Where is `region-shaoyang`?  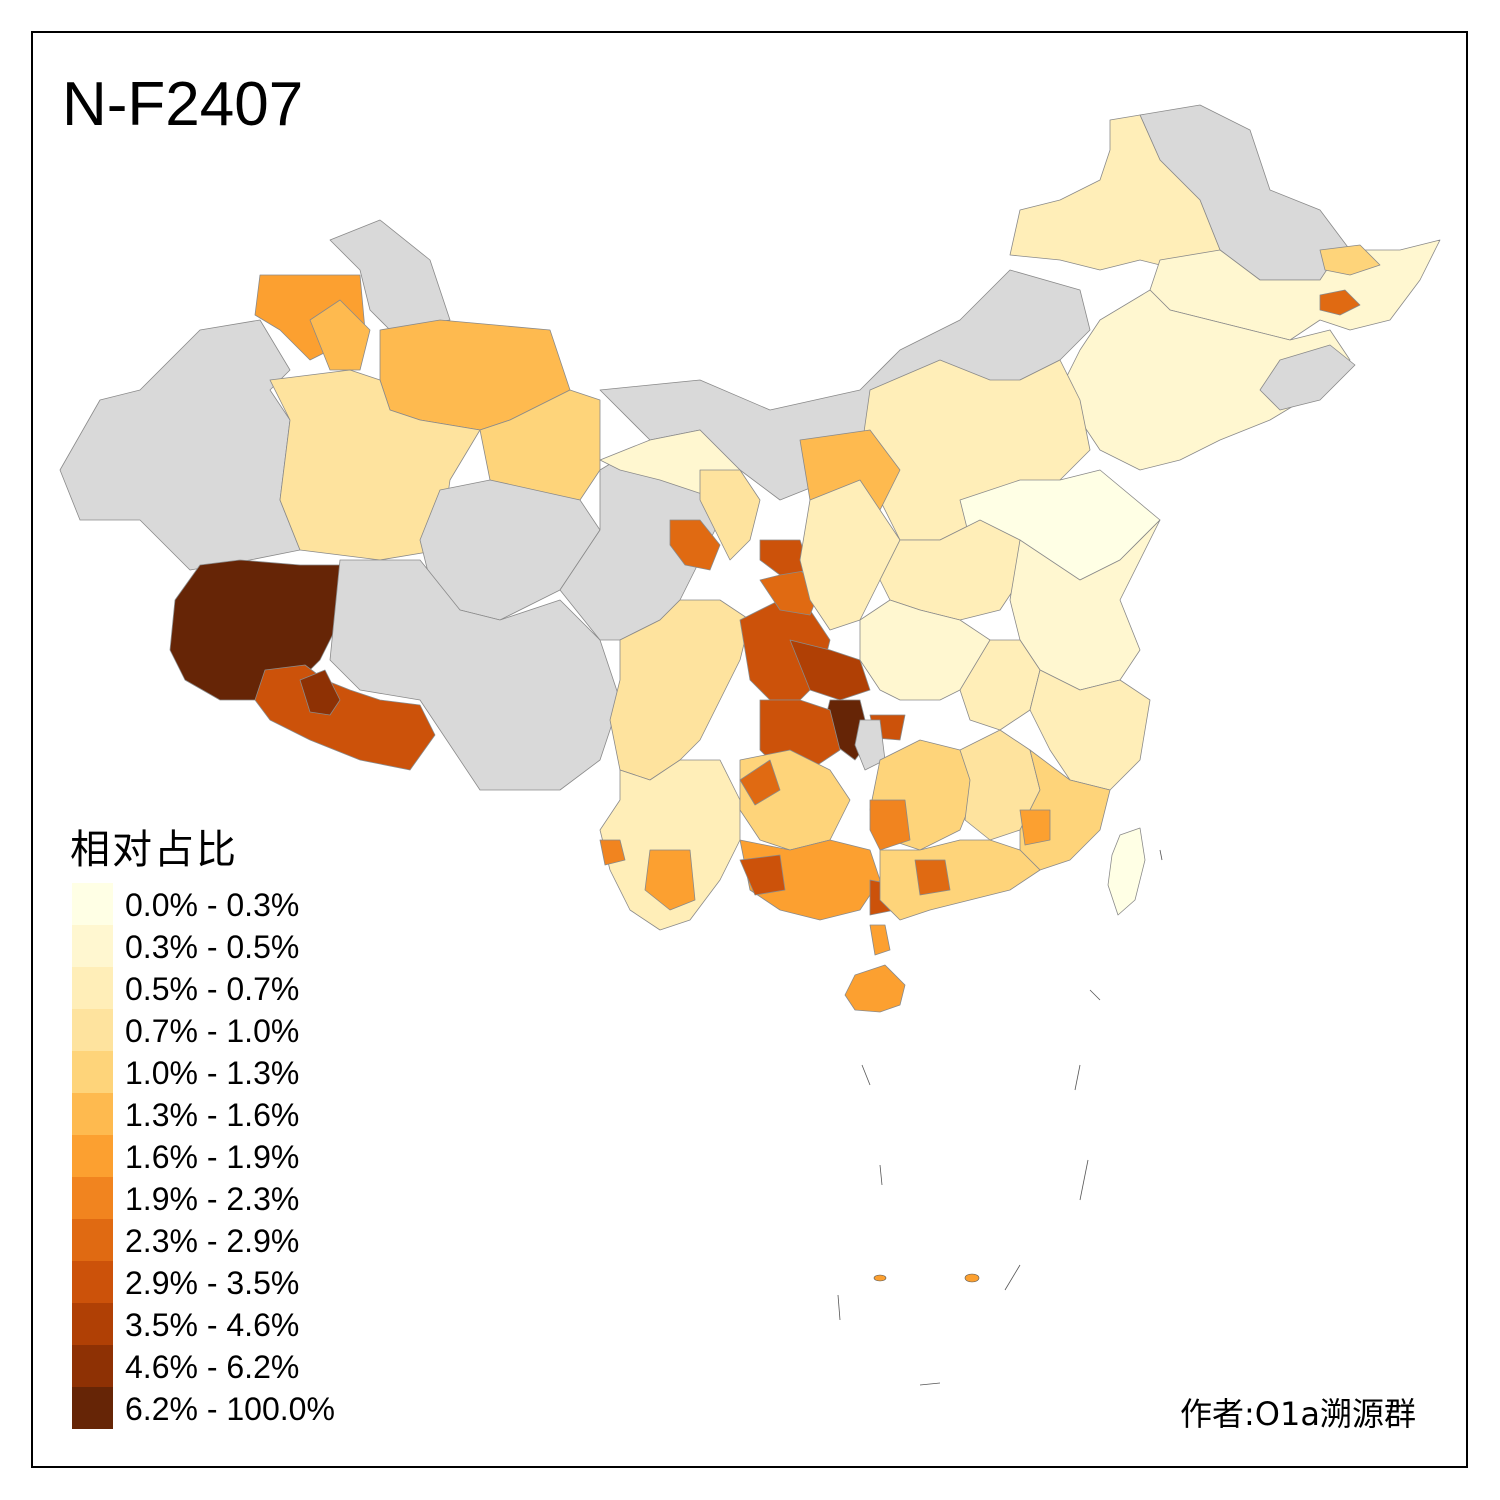
region-shaoyang is located at coordinates (890, 825).